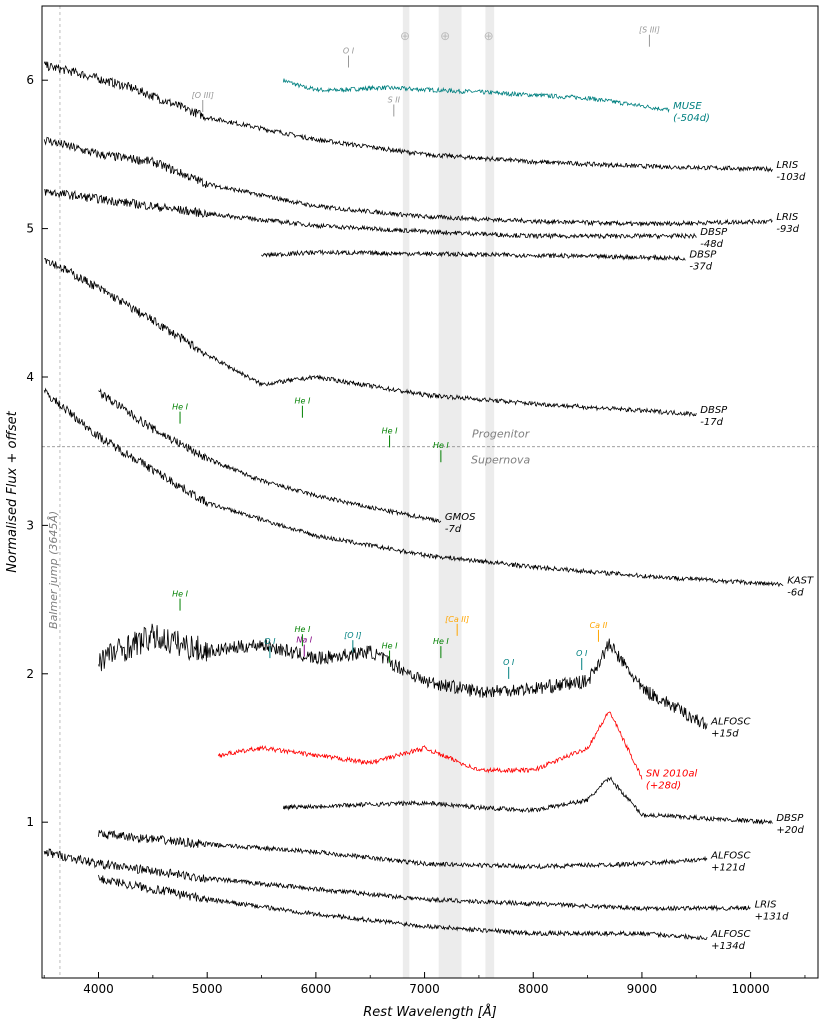 Image resolution: width=830 pixels, height=1028 pixels. I want to click on line-id-label: Ca II, so click(599, 625).